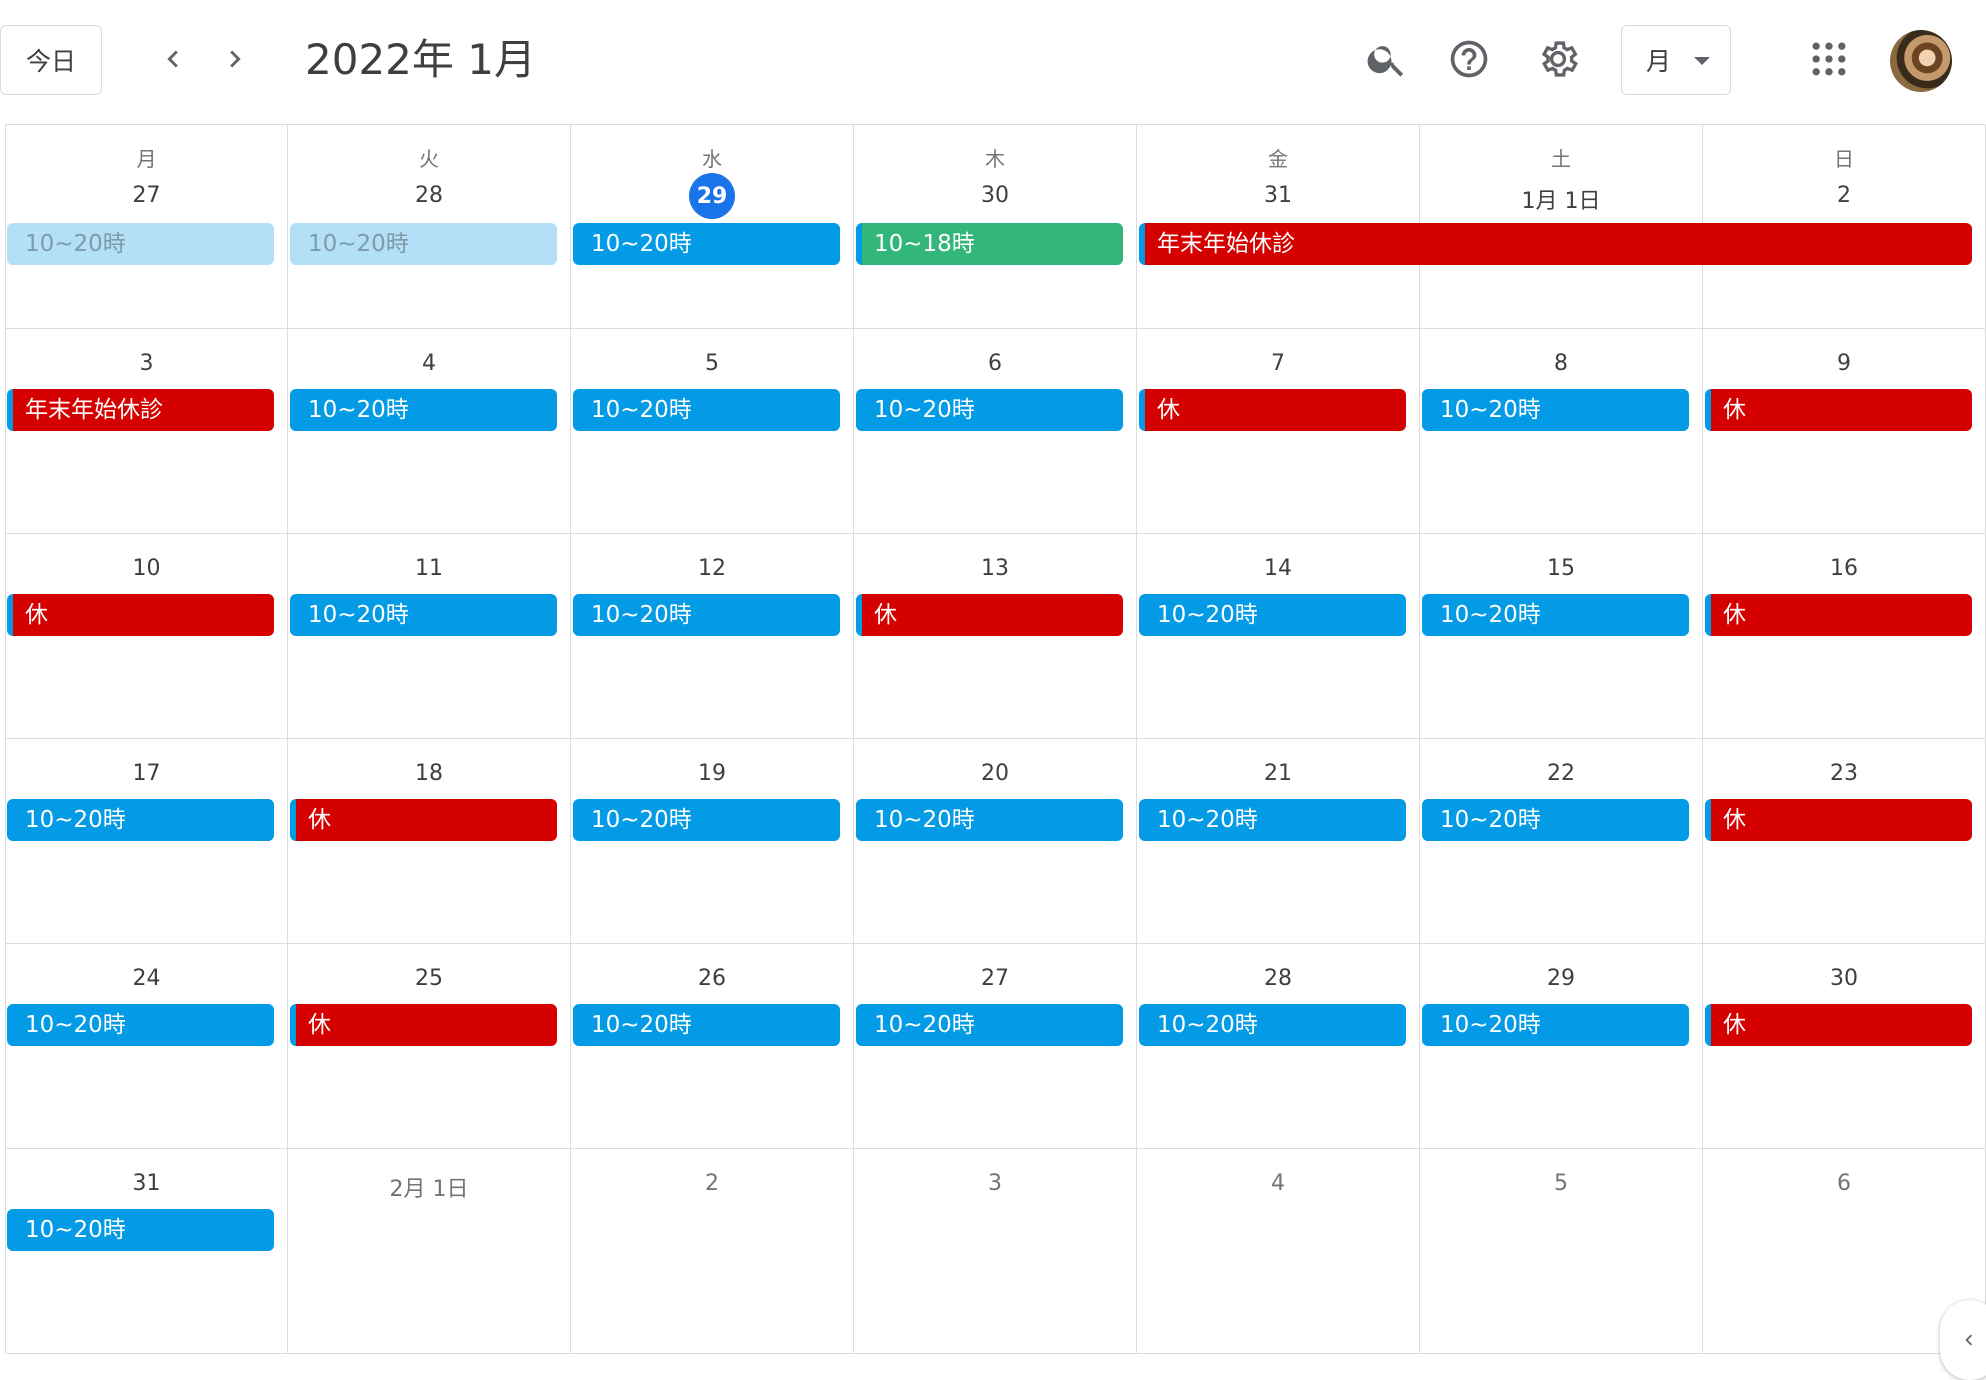  I want to click on date-number: 2月 1日, so click(429, 1189).